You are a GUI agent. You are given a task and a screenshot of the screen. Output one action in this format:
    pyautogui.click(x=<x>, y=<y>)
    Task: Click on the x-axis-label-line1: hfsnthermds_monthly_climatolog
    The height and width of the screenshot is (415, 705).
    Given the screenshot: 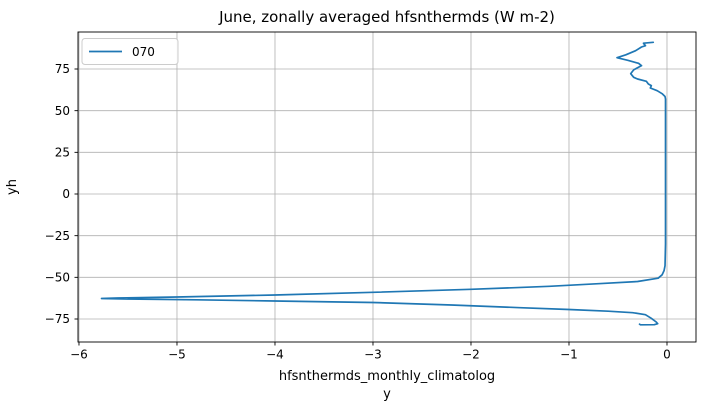 What is the action you would take?
    pyautogui.click(x=387, y=376)
    